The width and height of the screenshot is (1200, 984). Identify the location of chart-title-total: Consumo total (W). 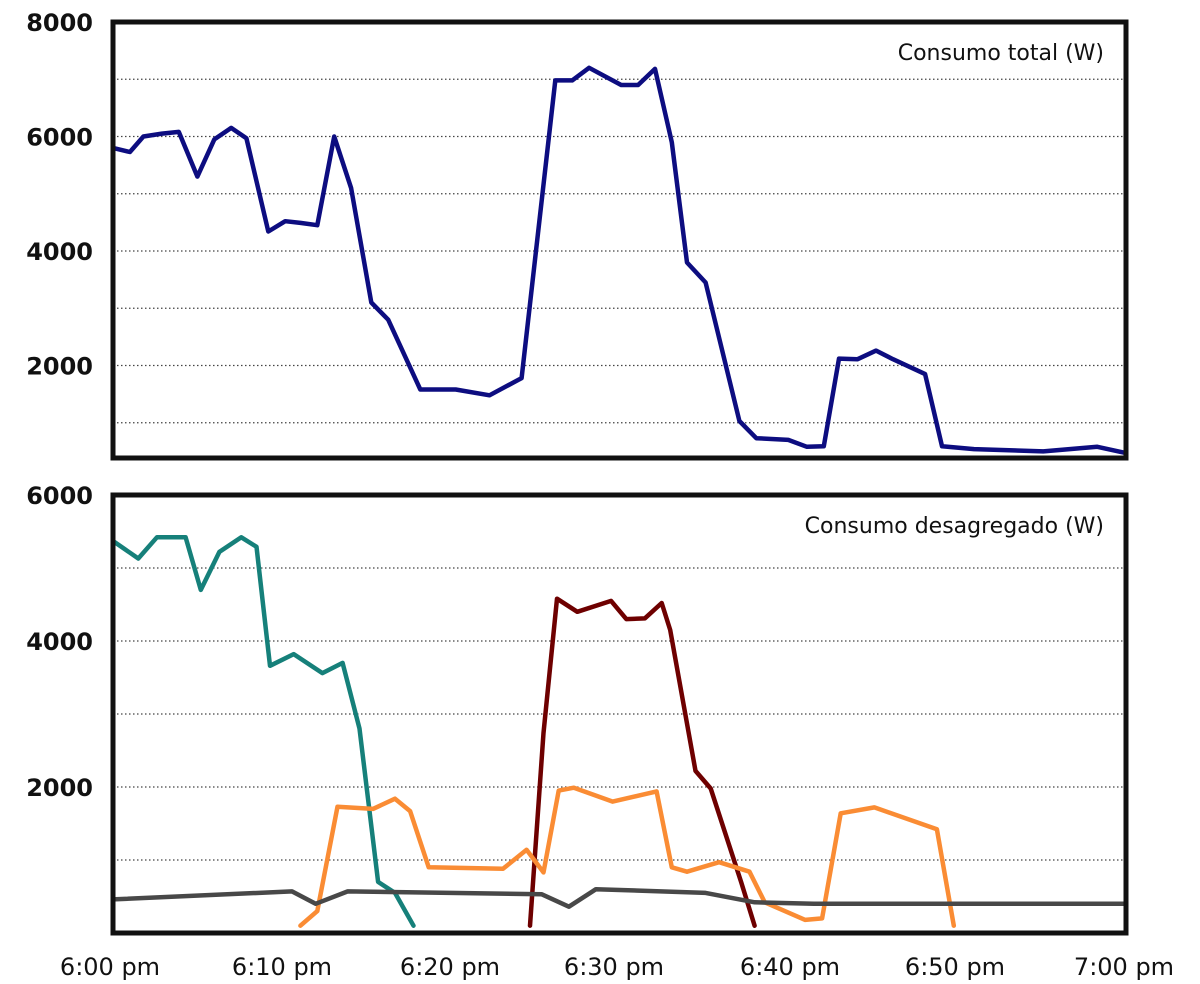
(1001, 53).